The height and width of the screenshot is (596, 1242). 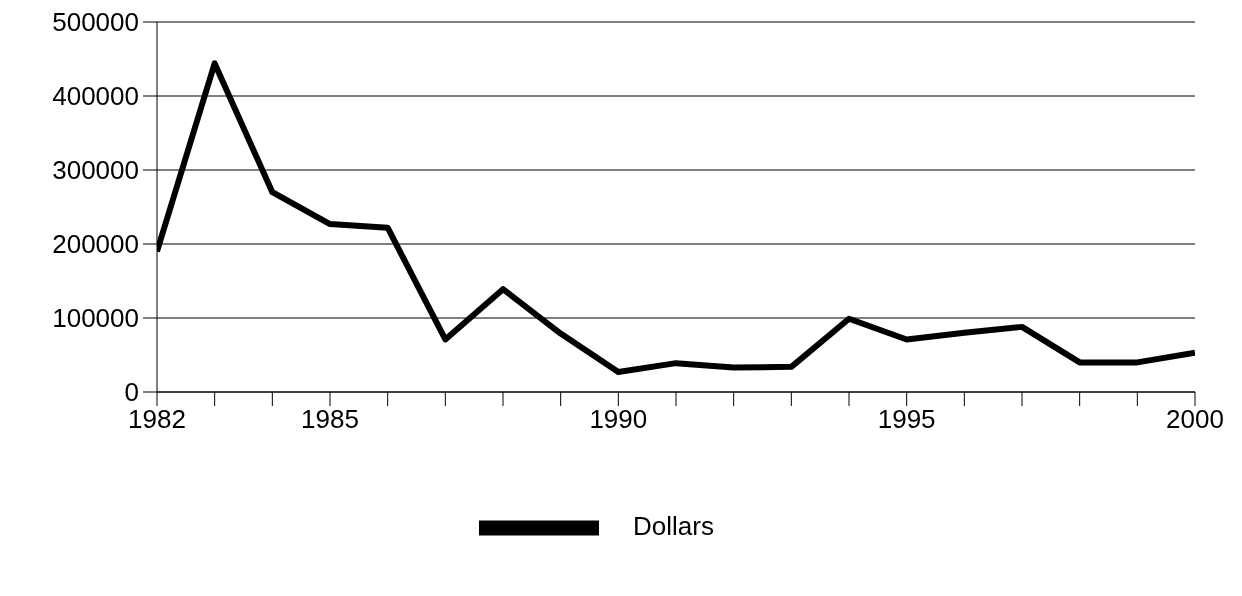 What do you see at coordinates (673, 525) in the screenshot?
I see `legend-label: Dollars` at bounding box center [673, 525].